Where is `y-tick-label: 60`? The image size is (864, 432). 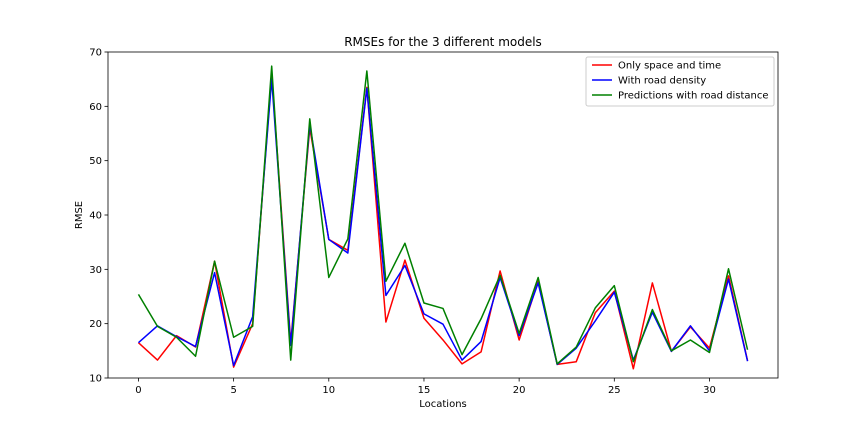 y-tick-label: 60 is located at coordinates (95, 107).